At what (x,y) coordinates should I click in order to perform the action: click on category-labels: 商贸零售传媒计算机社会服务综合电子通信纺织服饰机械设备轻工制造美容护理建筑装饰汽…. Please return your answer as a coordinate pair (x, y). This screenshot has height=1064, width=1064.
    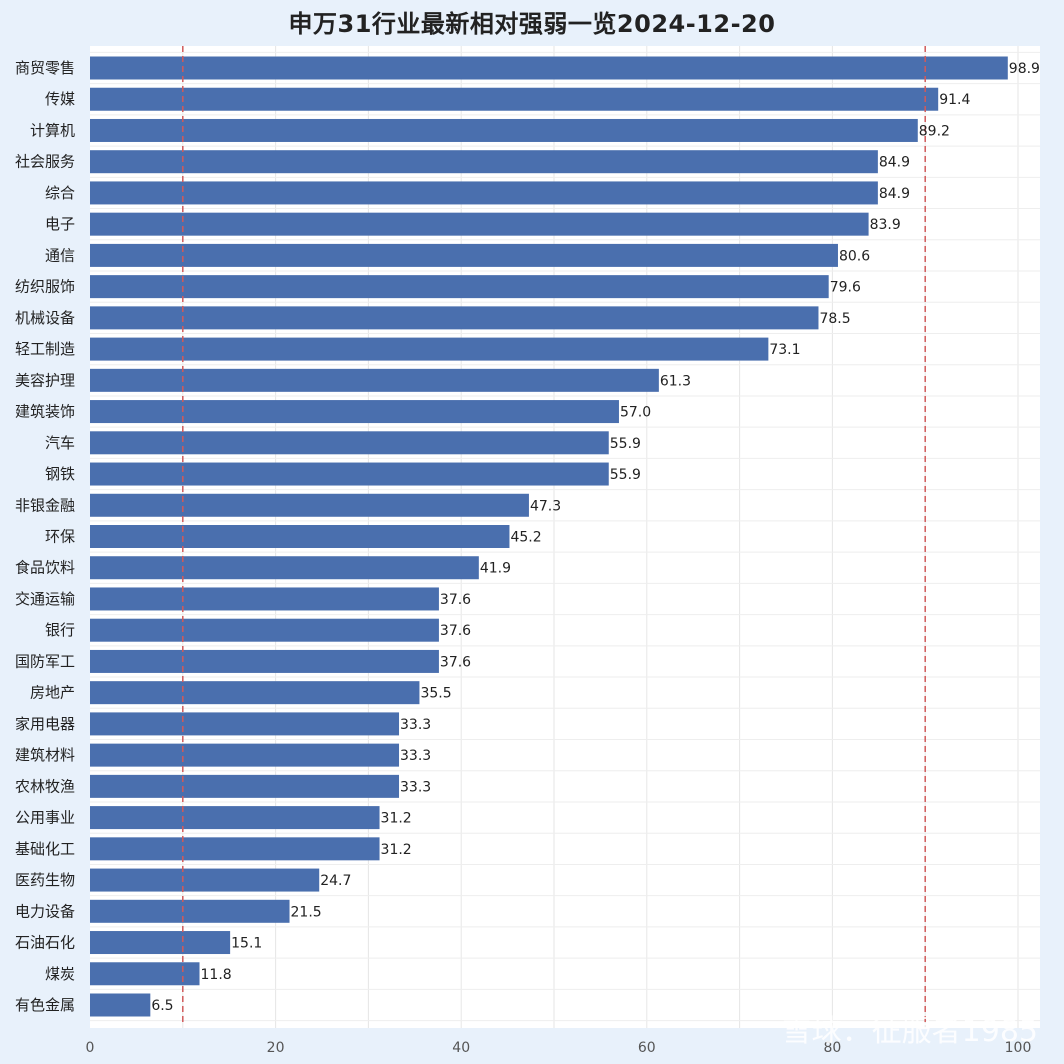
    Looking at the image, I should click on (45, 536).